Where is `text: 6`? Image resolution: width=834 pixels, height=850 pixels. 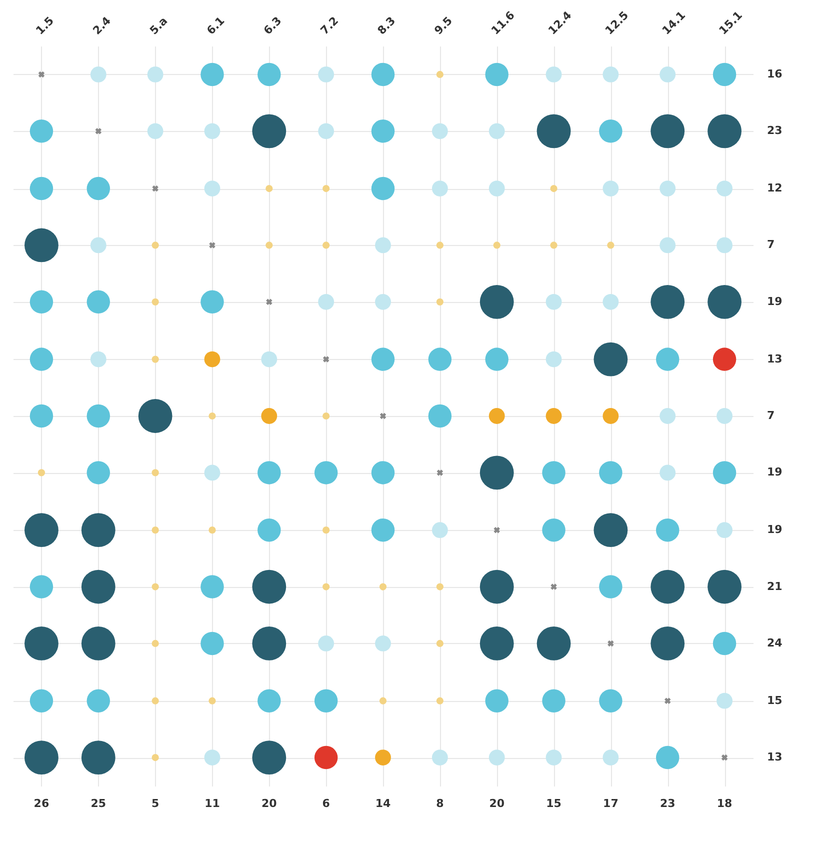
text: 6 is located at coordinates (326, 803).